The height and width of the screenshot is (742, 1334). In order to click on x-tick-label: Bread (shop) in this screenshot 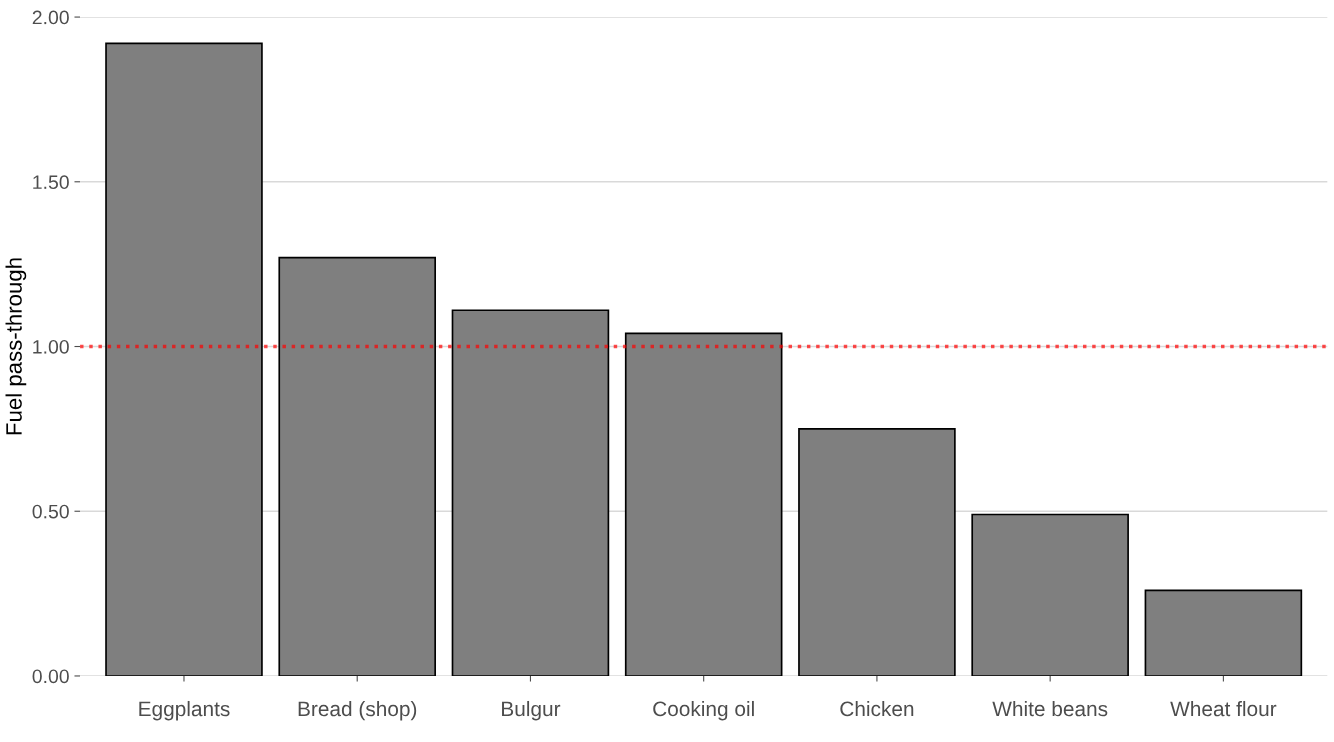, I will do `click(357, 710)`.